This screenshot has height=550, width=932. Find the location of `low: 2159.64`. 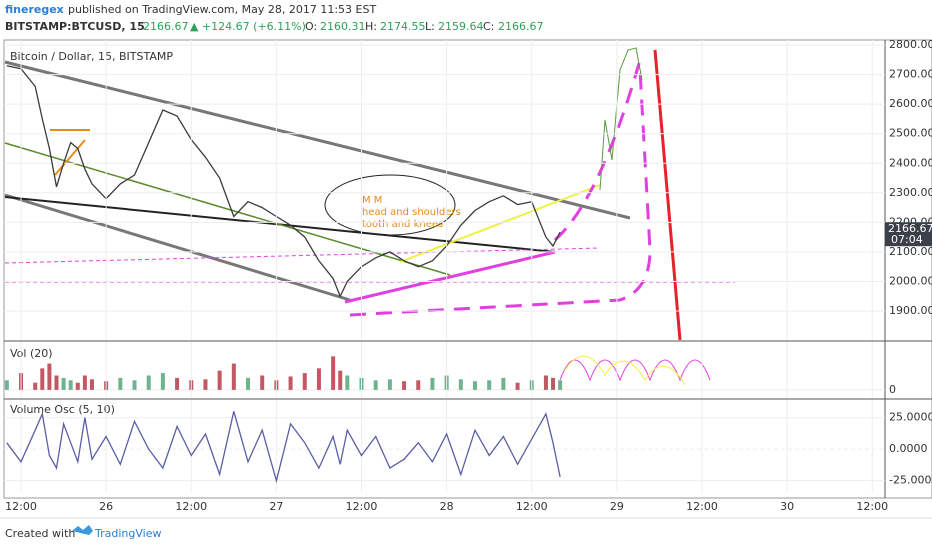

low: 2159.64 is located at coordinates (461, 26).